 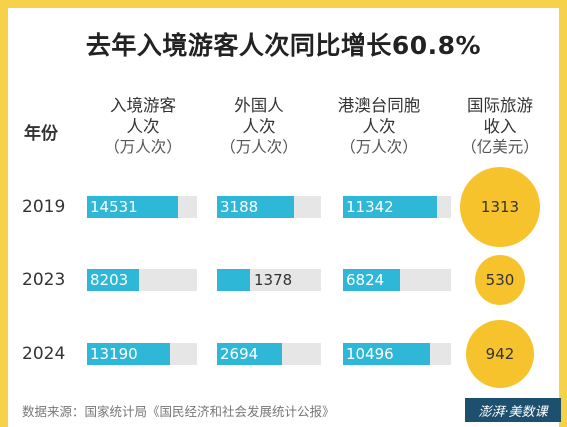 I want to click on foreign-track-2024: 2694, so click(x=269, y=354).